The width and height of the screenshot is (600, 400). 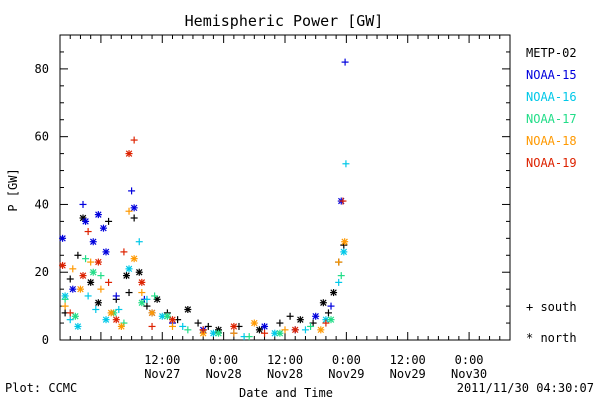 What do you see at coordinates (224, 374) in the screenshot?
I see `x-tick-date-label: Nov28` at bounding box center [224, 374].